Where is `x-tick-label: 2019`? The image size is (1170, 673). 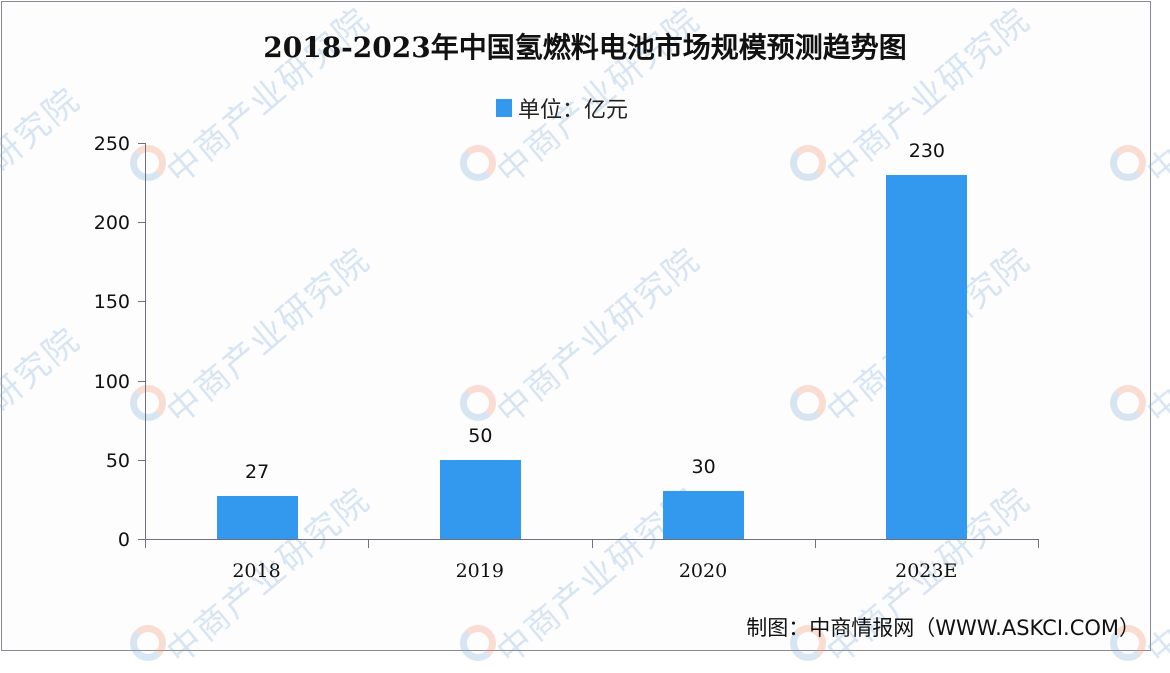
x-tick-label: 2019 is located at coordinates (479, 571).